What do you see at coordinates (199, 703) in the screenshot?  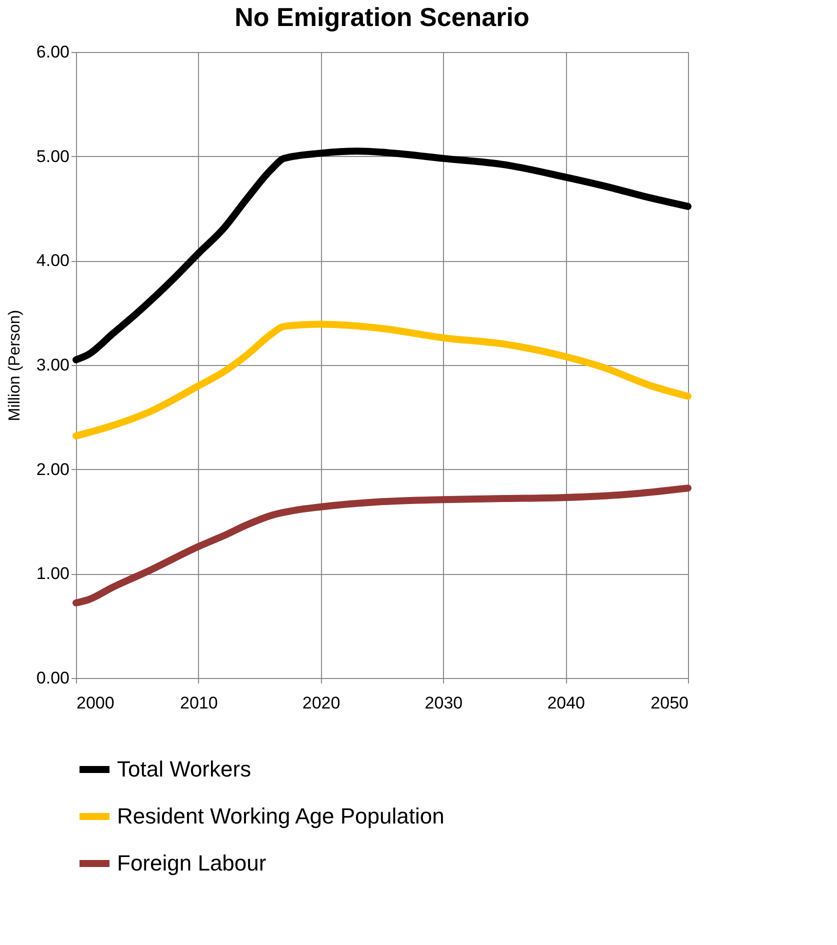 I see `x-tick-label: 2010` at bounding box center [199, 703].